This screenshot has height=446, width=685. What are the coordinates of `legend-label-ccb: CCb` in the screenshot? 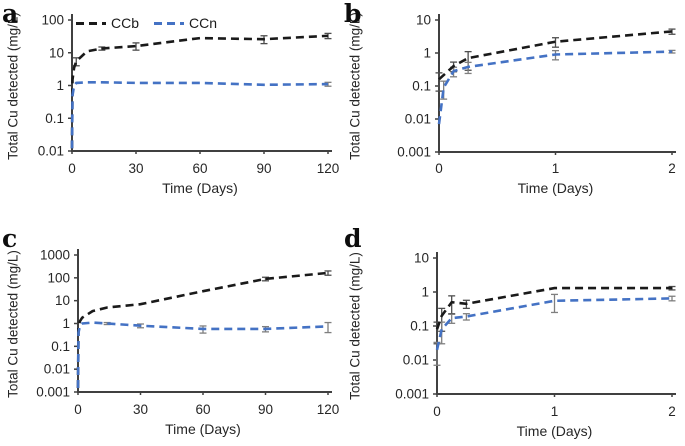 It's located at (125, 23).